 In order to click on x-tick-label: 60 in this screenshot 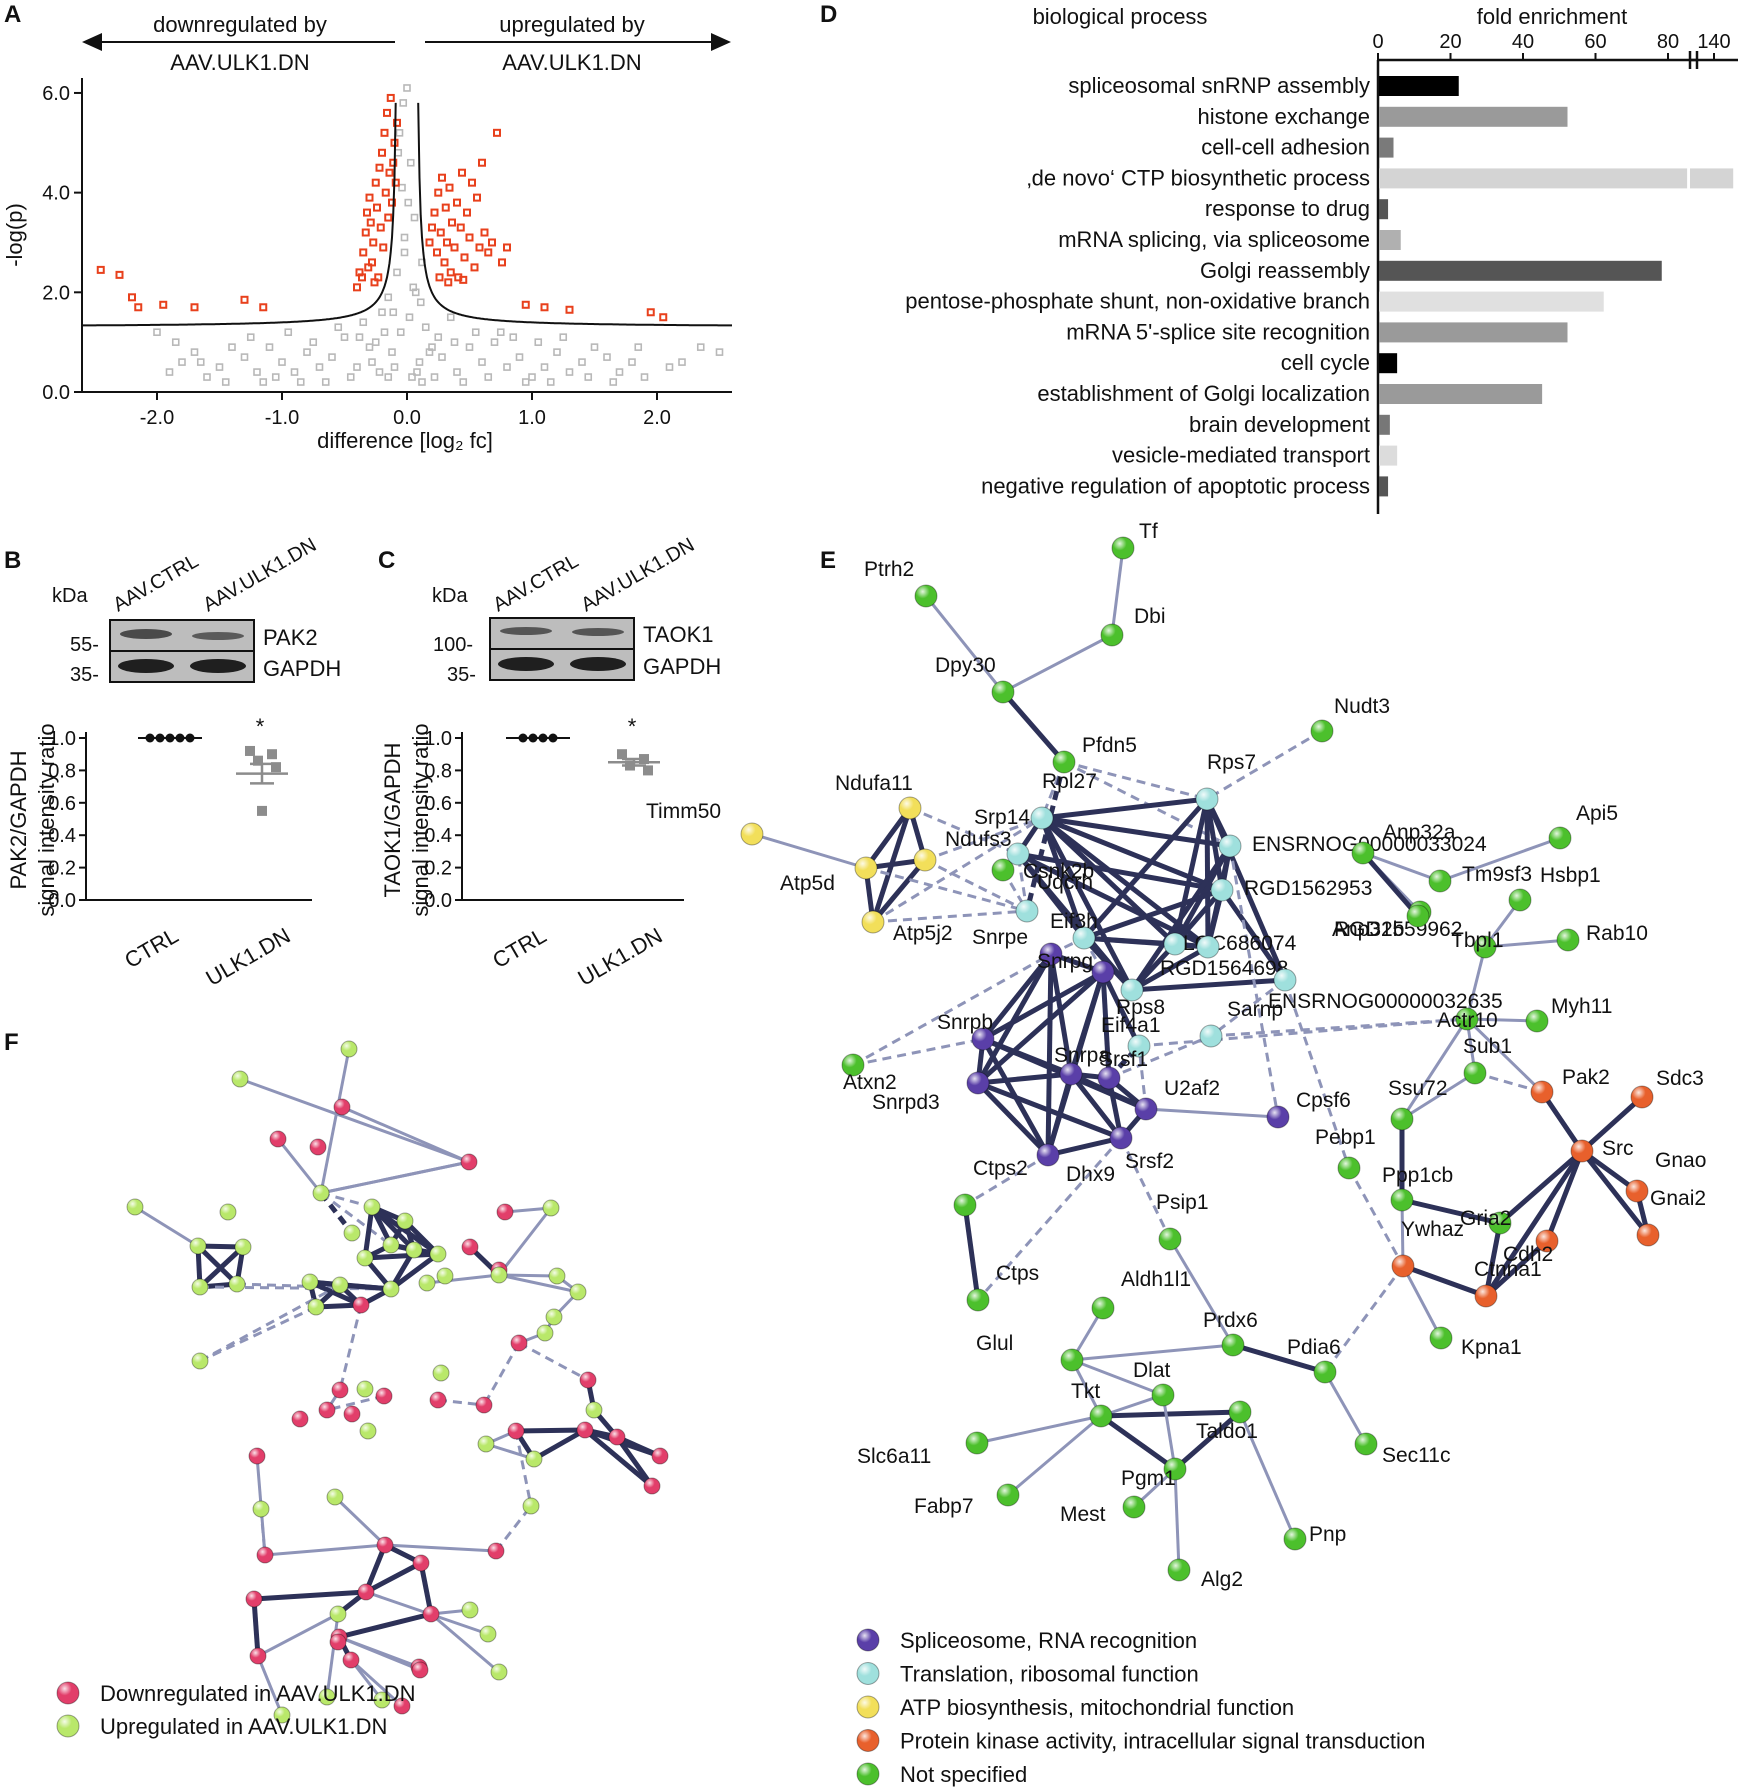, I will do `click(1595, 42)`.